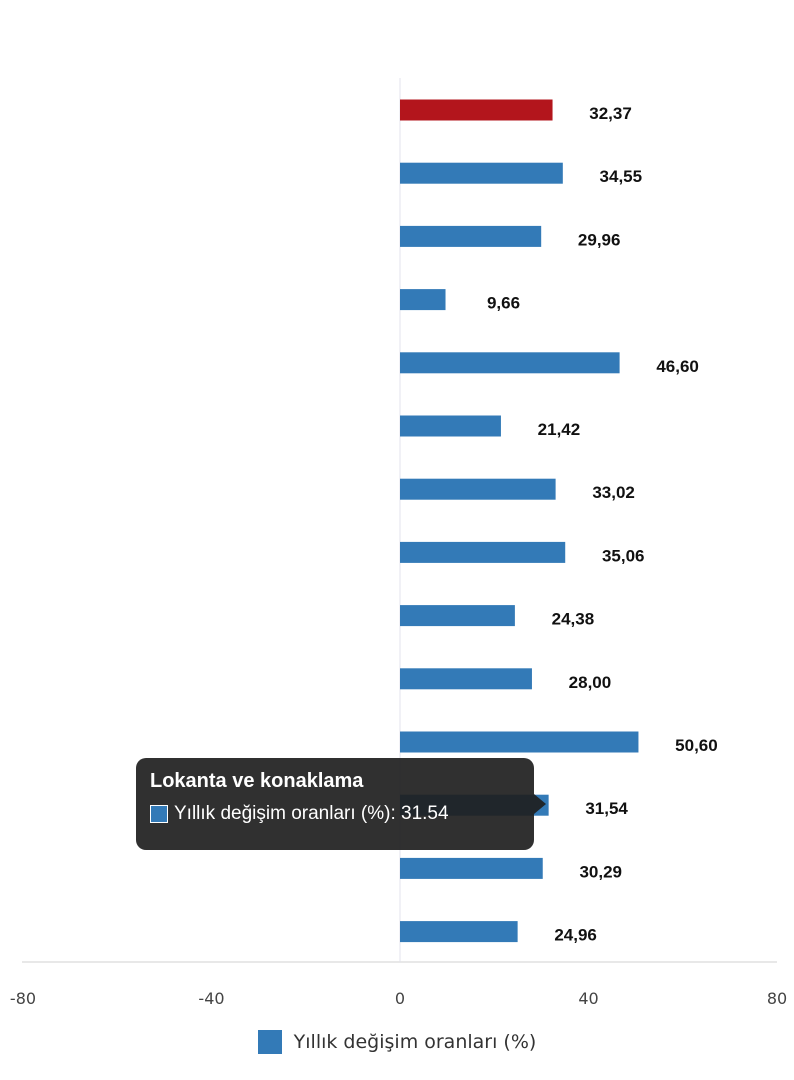 The width and height of the screenshot is (794, 1080). I want to click on tooltip-row: Yıllık değişim oranları (%): 31.54, so click(335, 814).